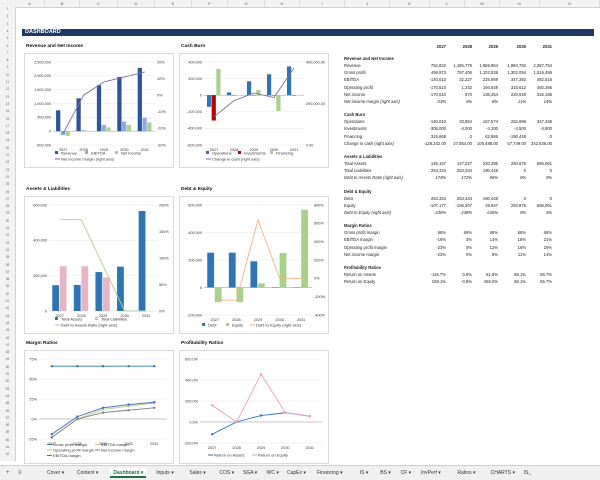  What do you see at coordinates (459, 239) in the screenshot?
I see `cell-value: 3%` at bounding box center [459, 239].